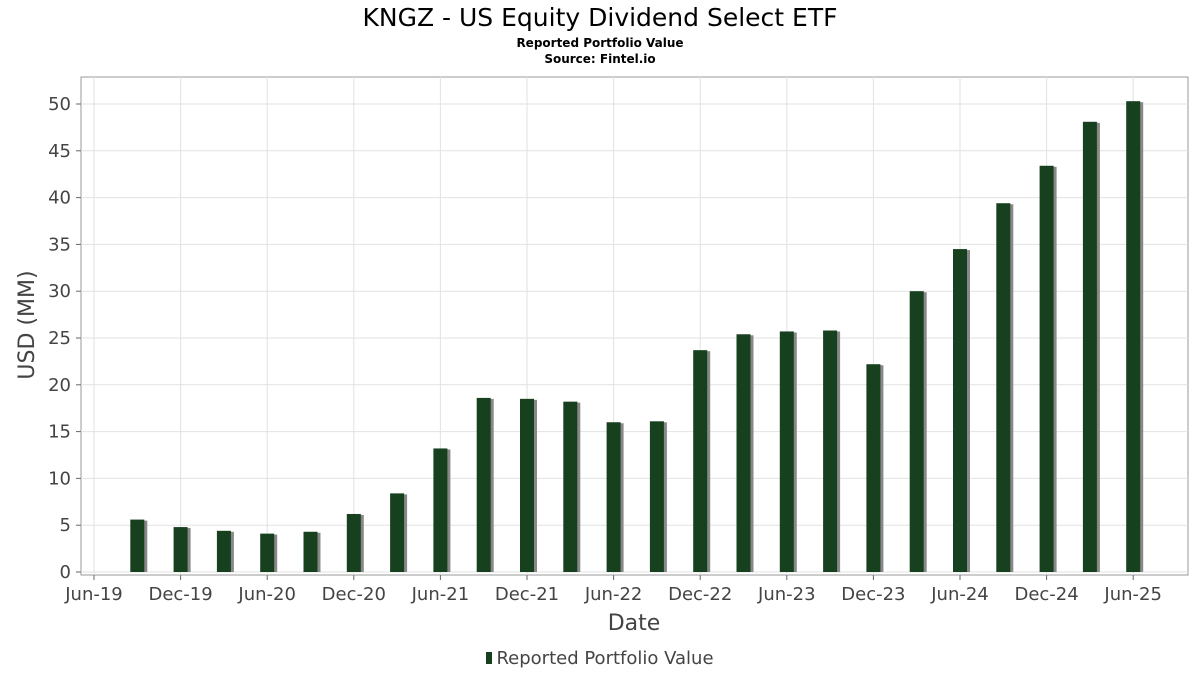  Describe the element at coordinates (59, 338) in the screenshot. I see `y-tick-label: 25` at that location.